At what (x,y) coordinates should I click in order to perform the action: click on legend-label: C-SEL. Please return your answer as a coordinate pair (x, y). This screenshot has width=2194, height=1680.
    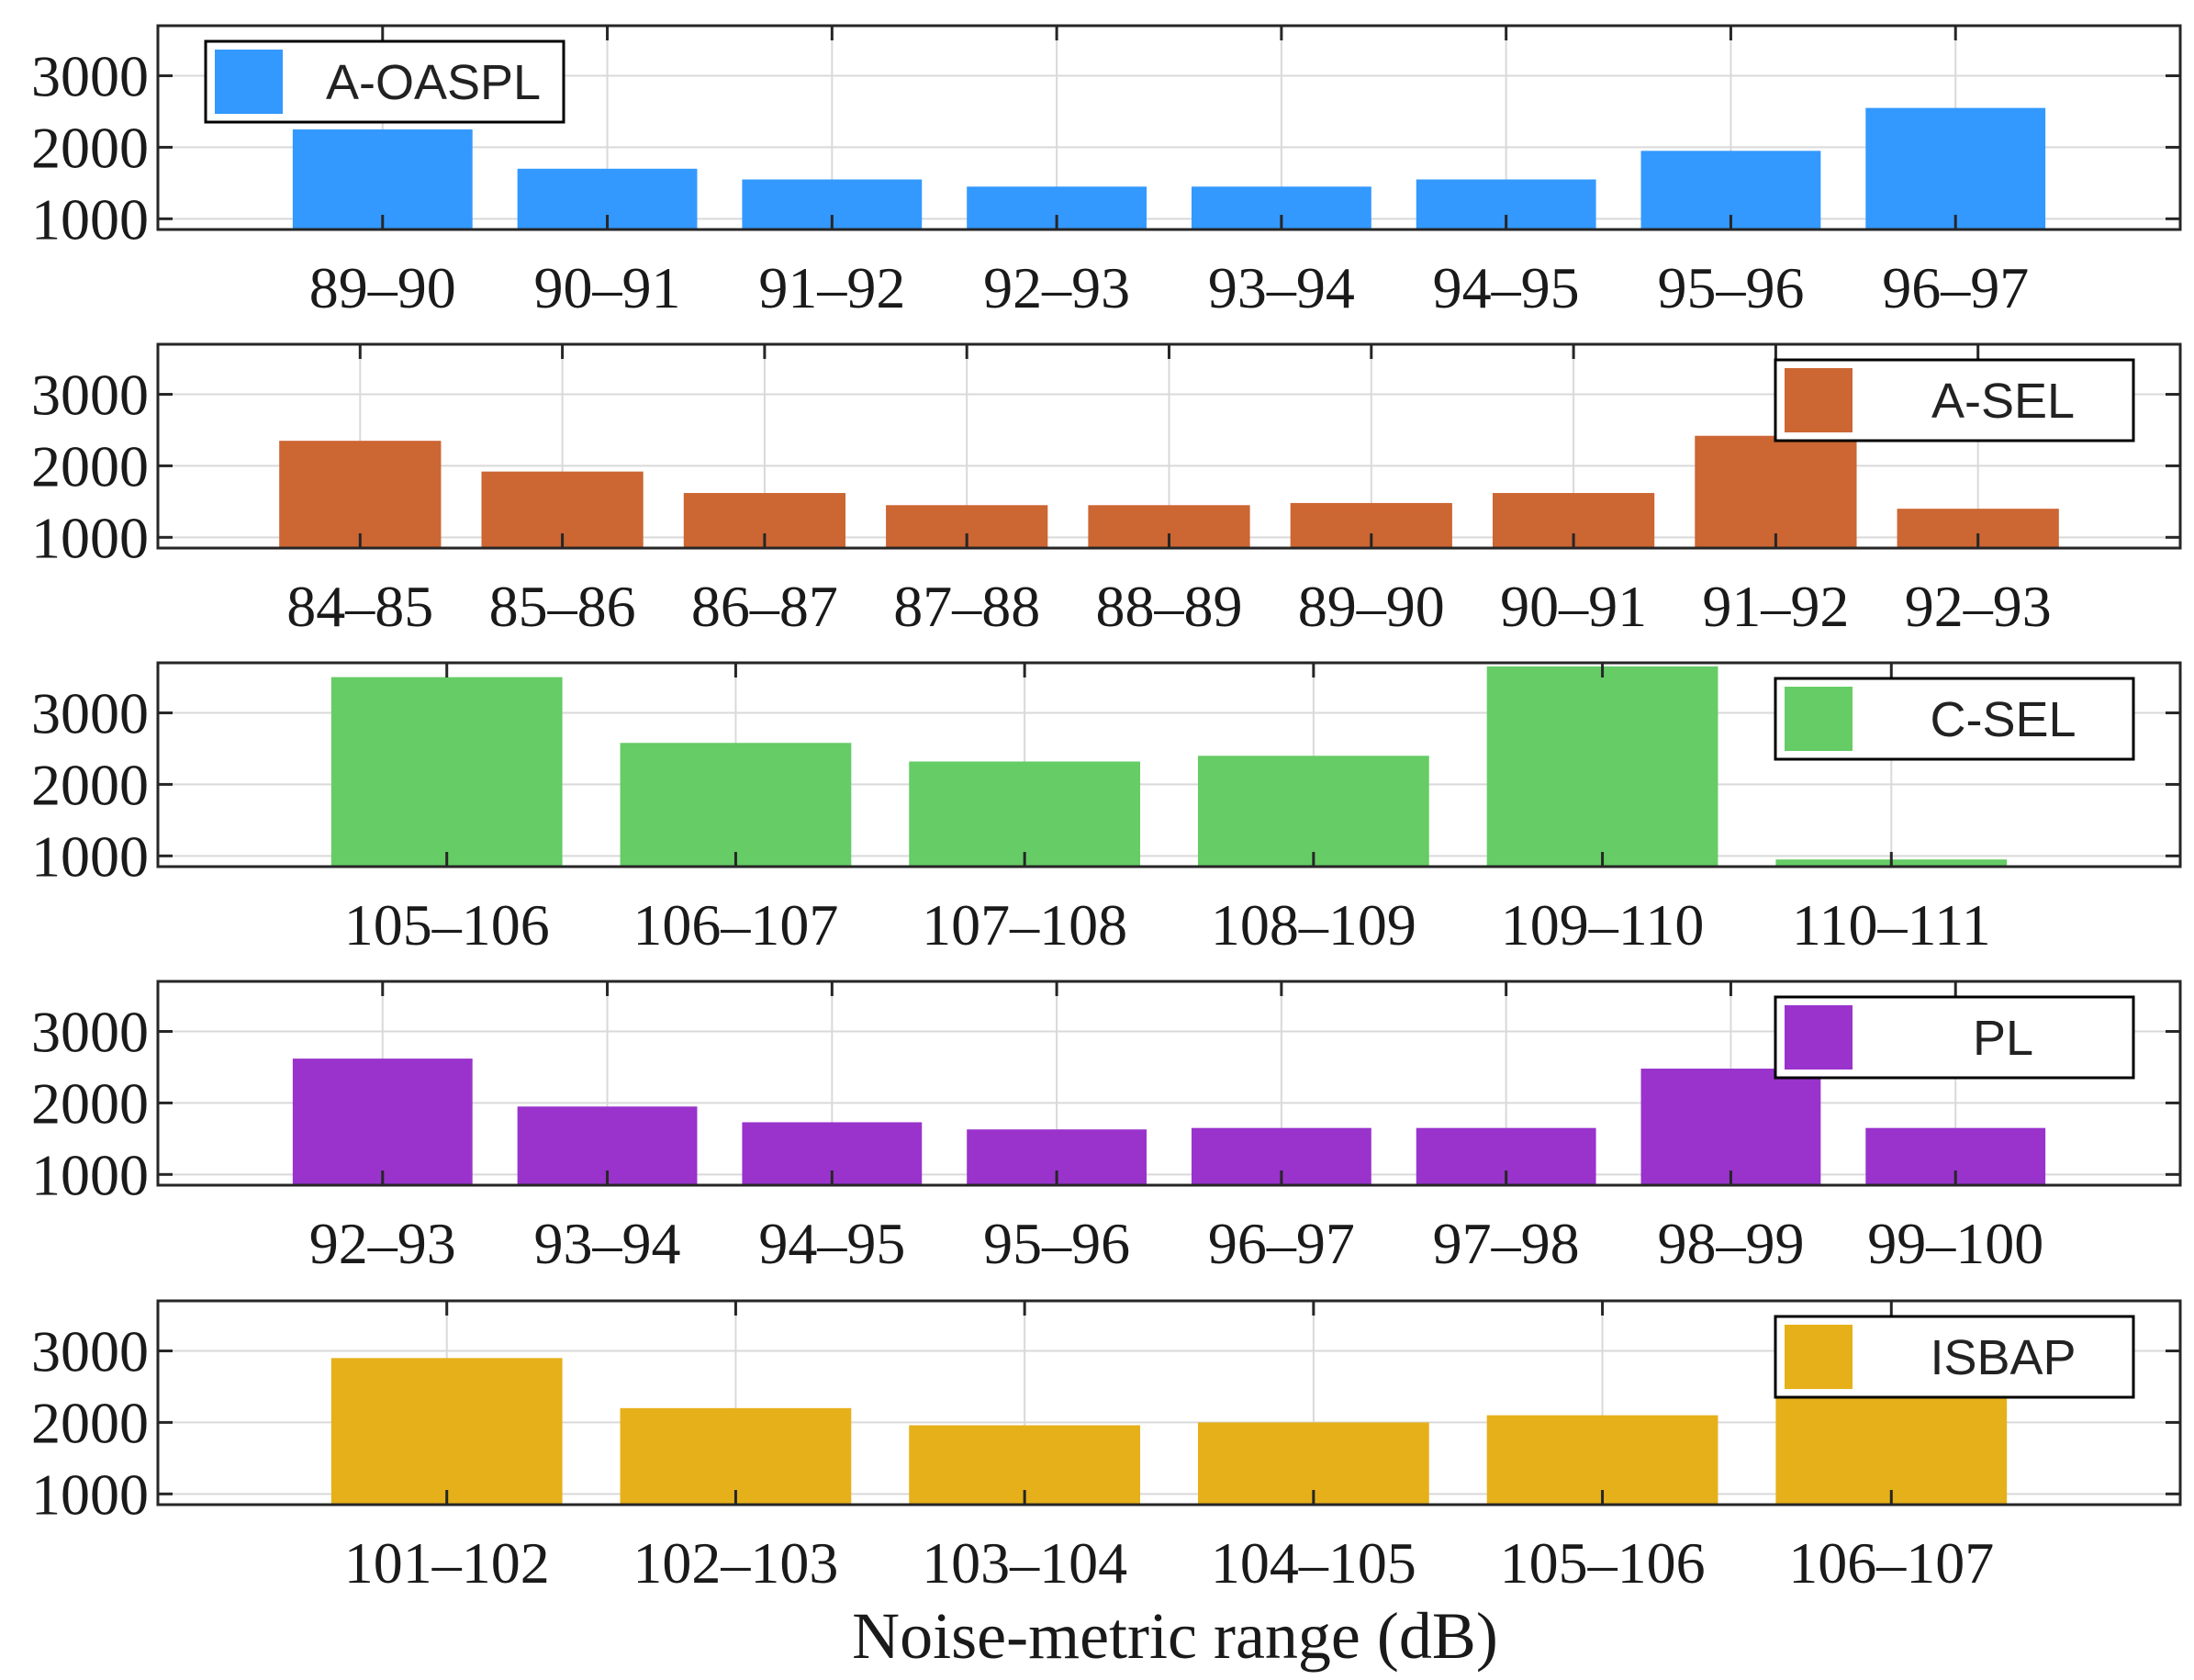
    Looking at the image, I should click on (2003, 719).